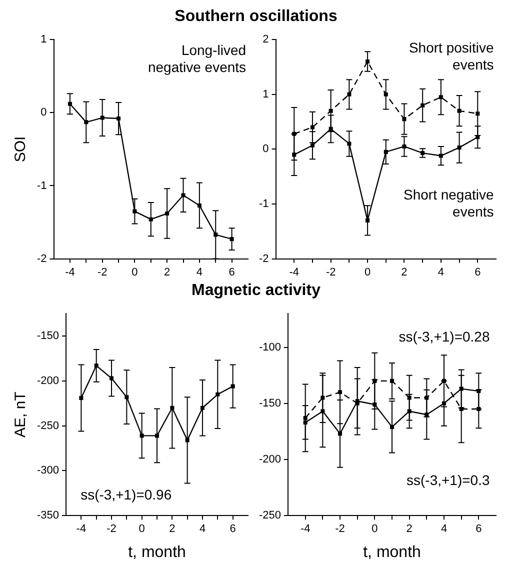 The height and width of the screenshot is (573, 508). I want to click on y-axis-title: AE, nT, so click(21, 415).